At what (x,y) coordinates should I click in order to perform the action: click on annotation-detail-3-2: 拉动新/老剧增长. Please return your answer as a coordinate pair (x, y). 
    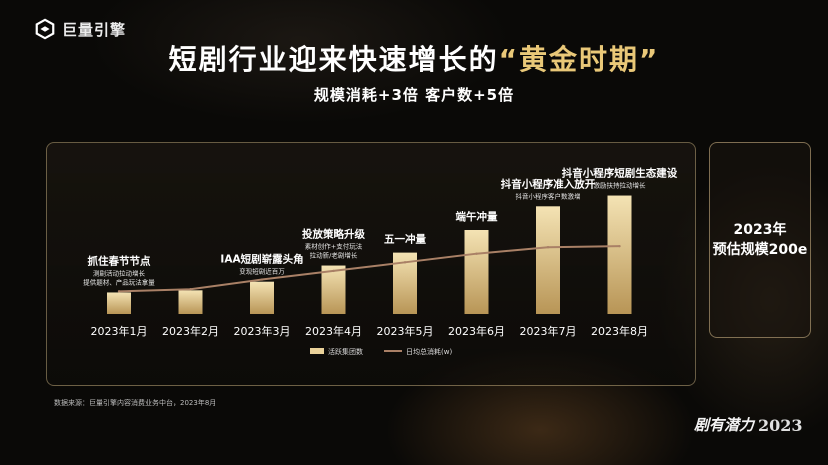
    Looking at the image, I should click on (334, 255).